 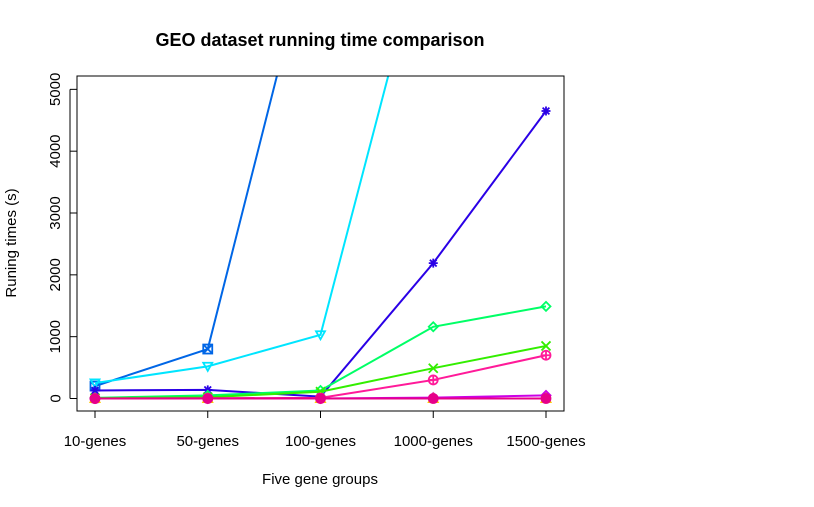 I want to click on chart-title: GEO dataset running time comparison, so click(x=319, y=40).